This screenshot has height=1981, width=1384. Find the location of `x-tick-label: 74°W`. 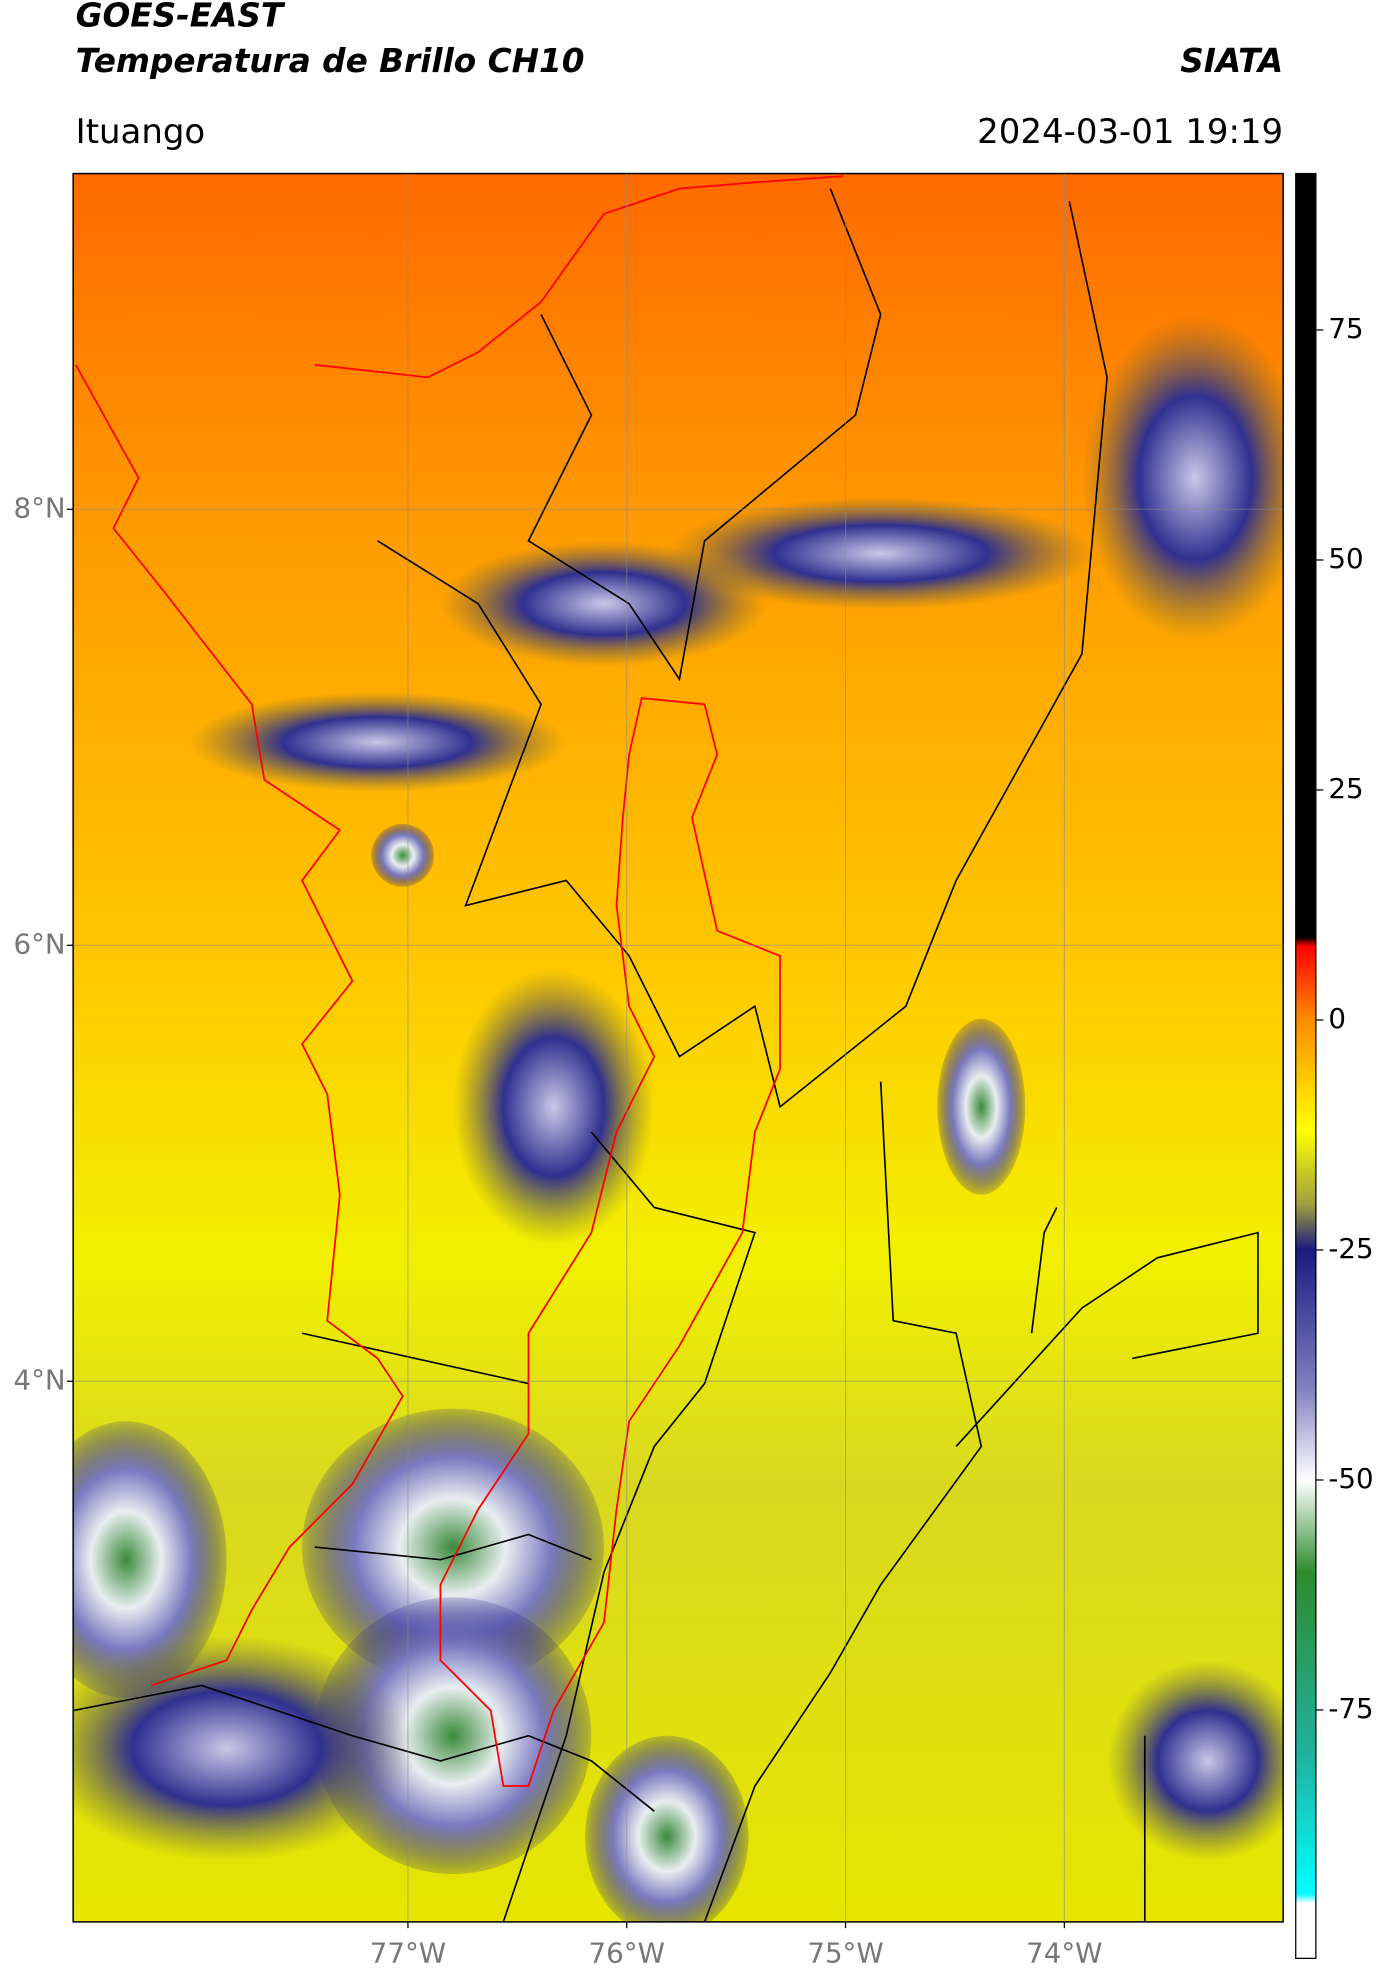

x-tick-label: 74°W is located at coordinates (1064, 1953).